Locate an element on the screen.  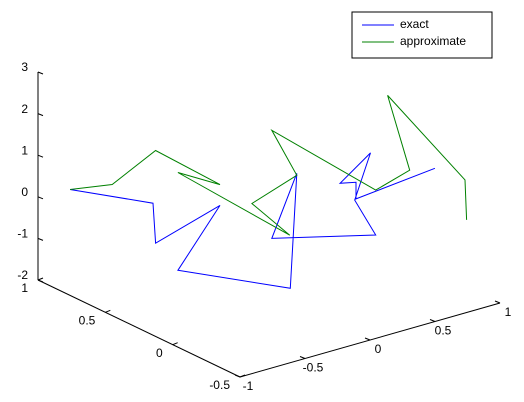
y-tick-label: -0.5 is located at coordinates (219, 385).